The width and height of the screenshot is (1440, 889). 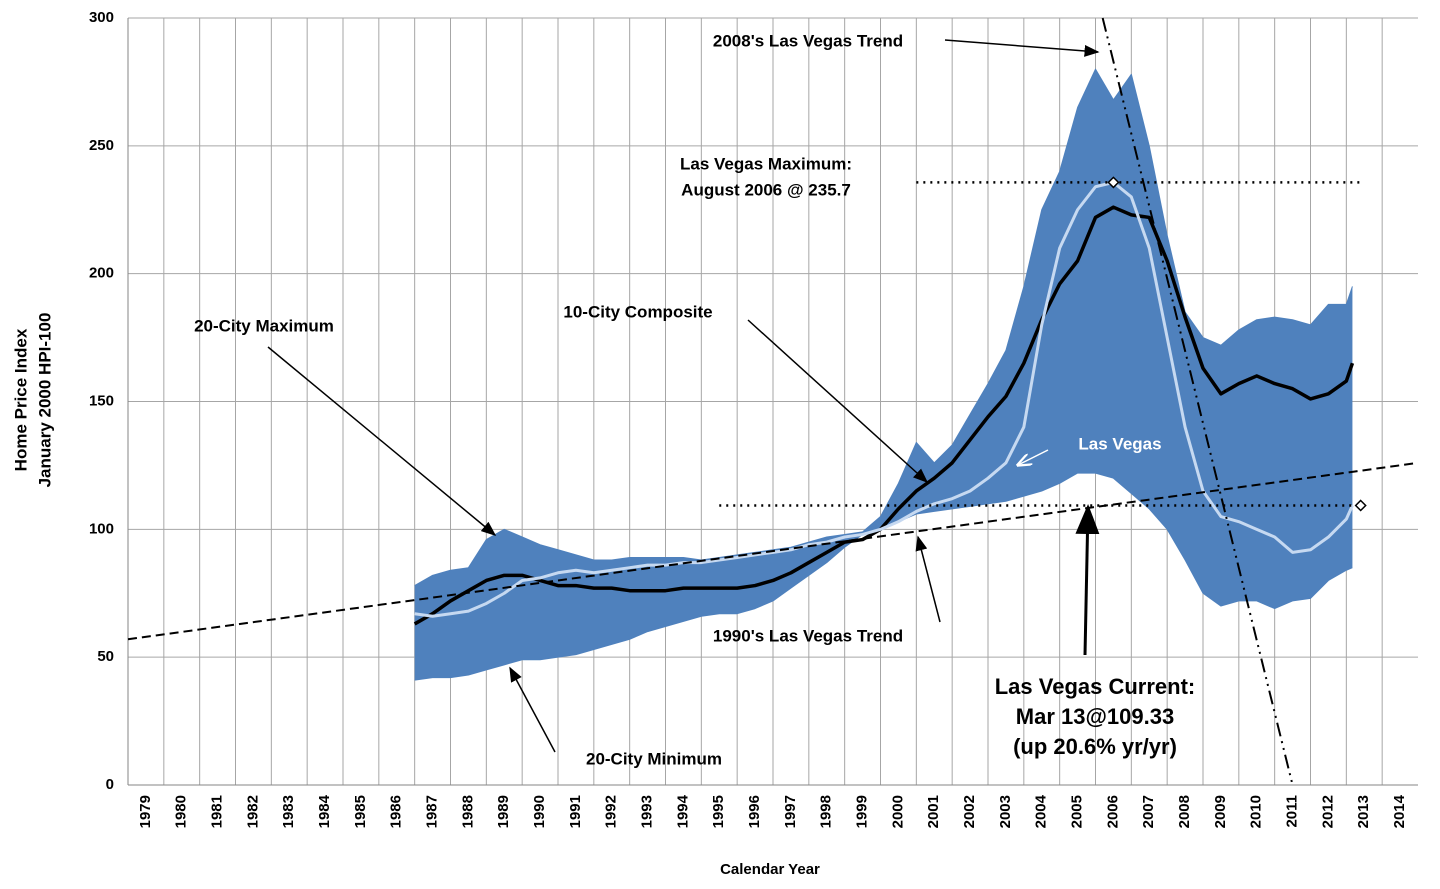 What do you see at coordinates (1095, 686) in the screenshot?
I see `annotation: Las Vegas Current:` at bounding box center [1095, 686].